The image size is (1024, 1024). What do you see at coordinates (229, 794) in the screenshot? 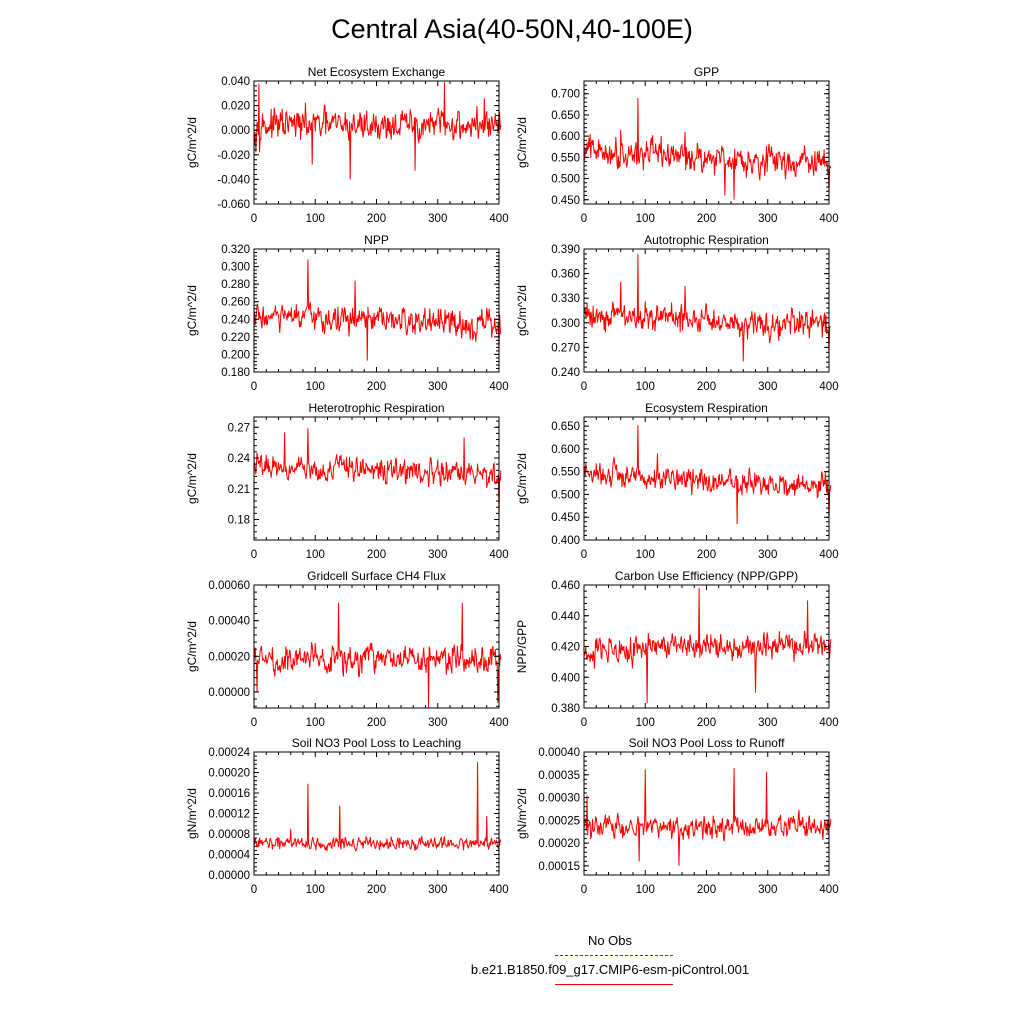
I see `panel-9-ytick-label: 0.00016` at bounding box center [229, 794].